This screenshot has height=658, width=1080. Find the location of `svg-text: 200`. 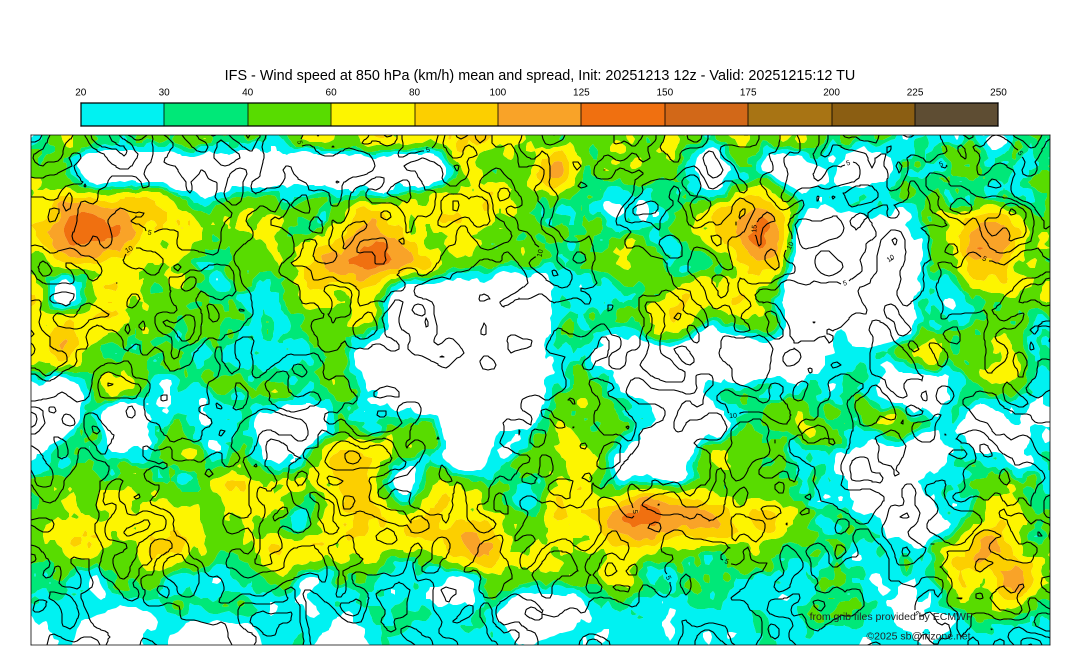

svg-text: 200 is located at coordinates (831, 92).